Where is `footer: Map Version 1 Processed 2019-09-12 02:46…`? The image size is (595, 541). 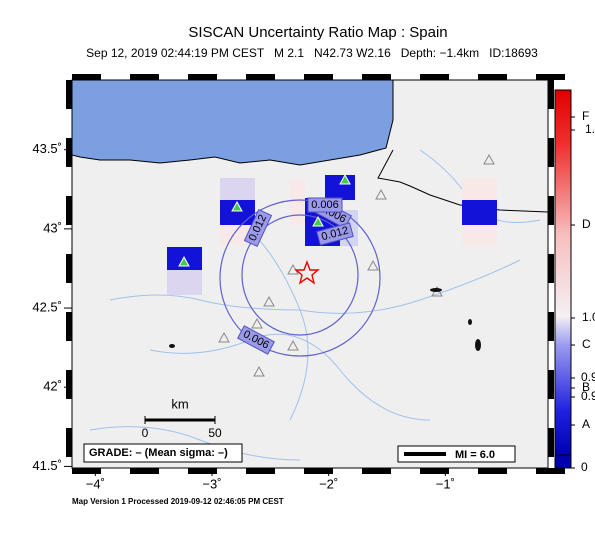
footer: Map Version 1 Processed 2019-09-12 02:46… is located at coordinates (178, 501).